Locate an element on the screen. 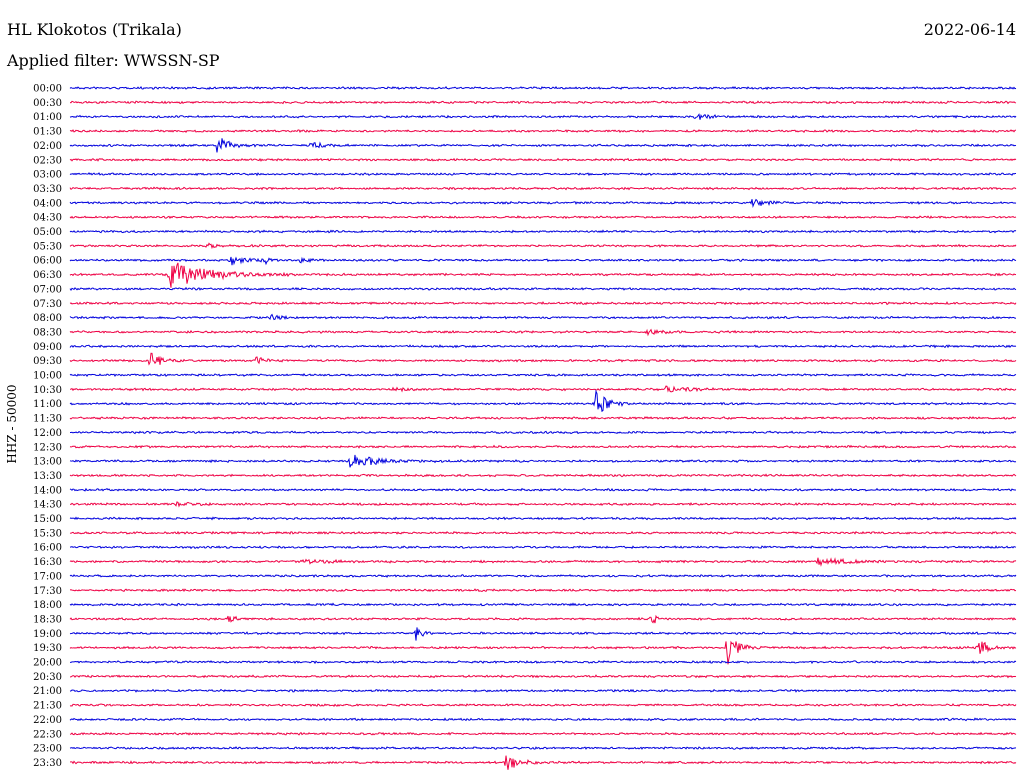  row-label: 04:00 is located at coordinates (47, 203).